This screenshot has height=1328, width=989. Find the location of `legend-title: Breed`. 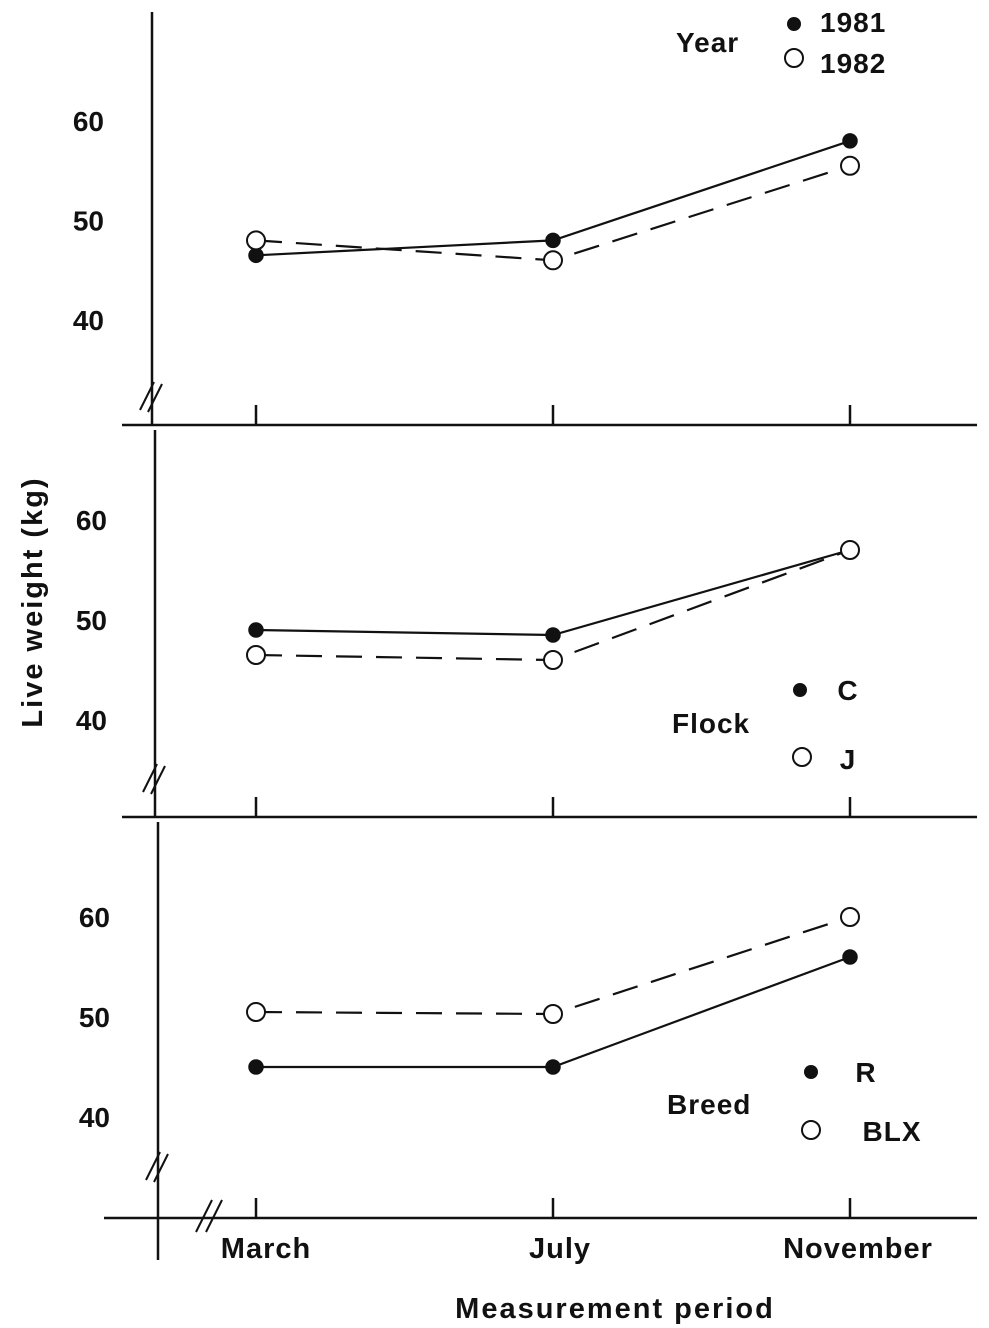

legend-title: Breed is located at coordinates (709, 1104).